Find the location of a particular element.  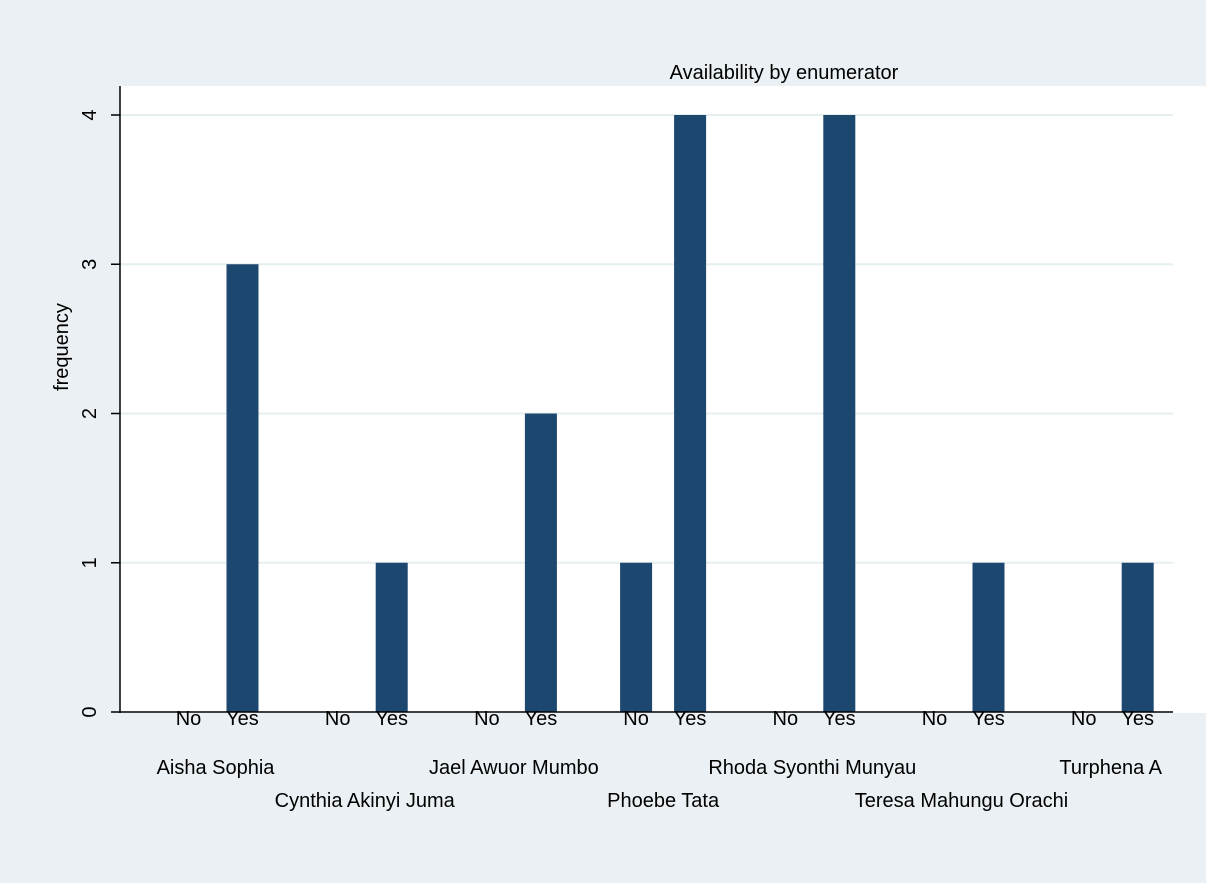

x-category-label: Turphena A is located at coordinates (1110, 768).